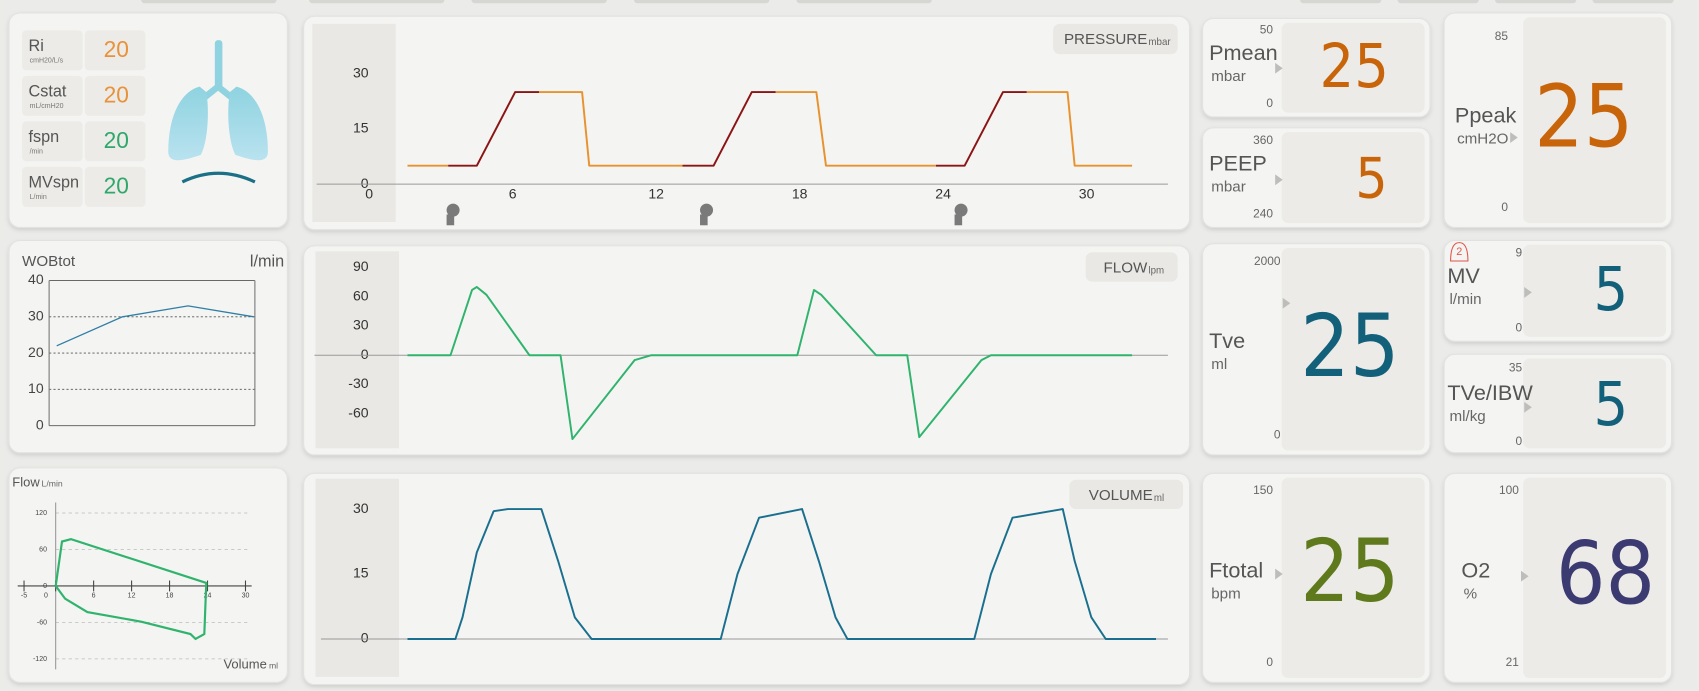 Image resolution: width=1699 pixels, height=691 pixels. Describe the element at coordinates (44, 137) in the screenshot. I see `param-label: fspn` at that location.